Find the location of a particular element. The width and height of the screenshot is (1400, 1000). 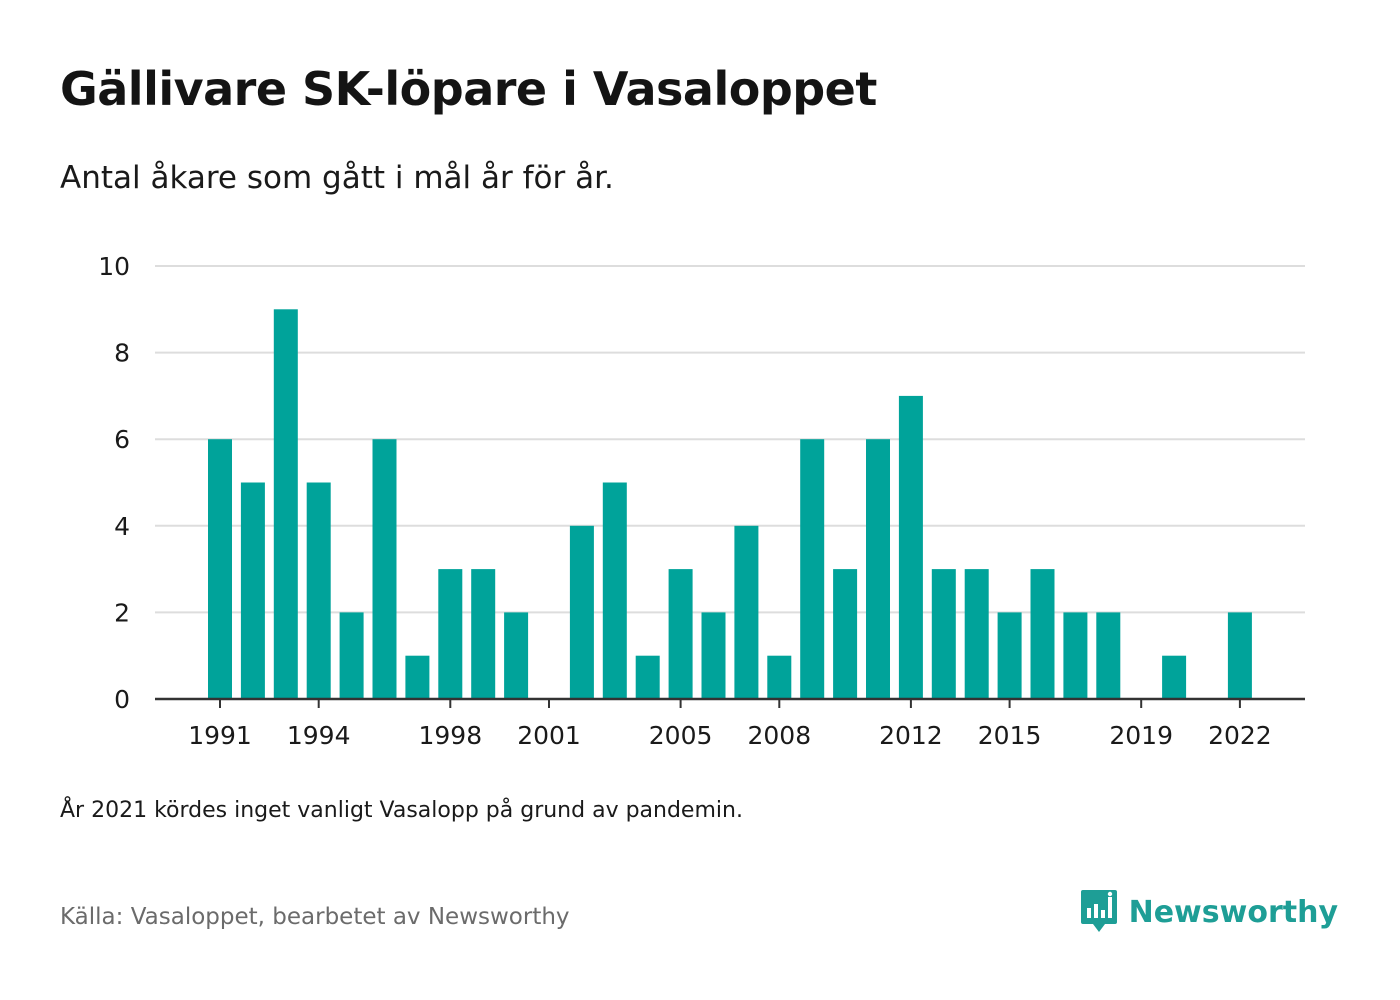

bar-1998 is located at coordinates (450, 634).